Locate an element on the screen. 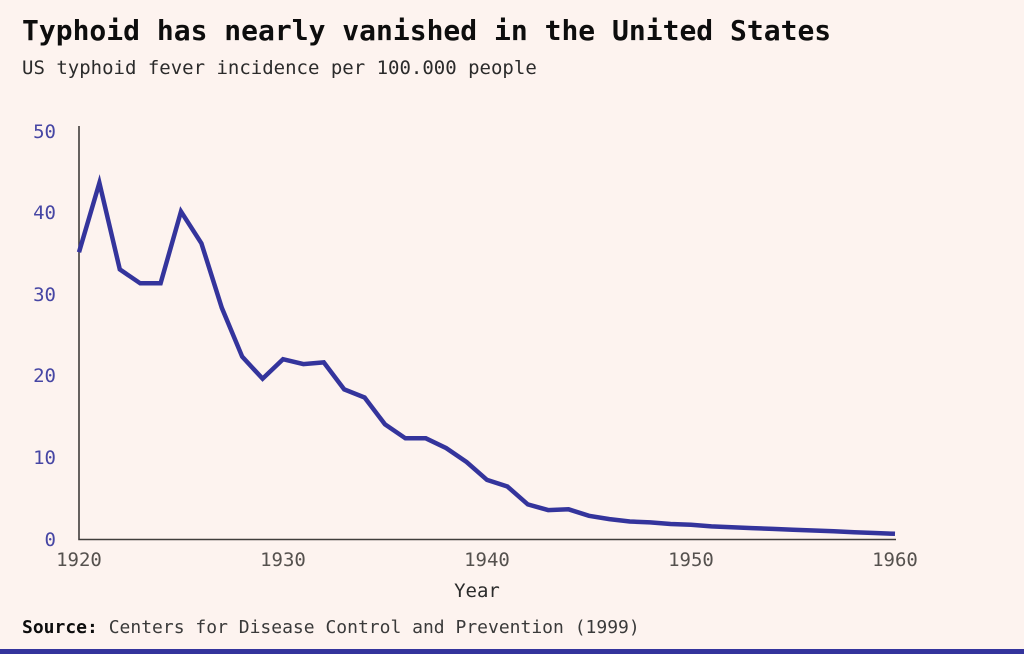 The image size is (1024, 654). x-axis-tick-label: 1950 is located at coordinates (691, 560).